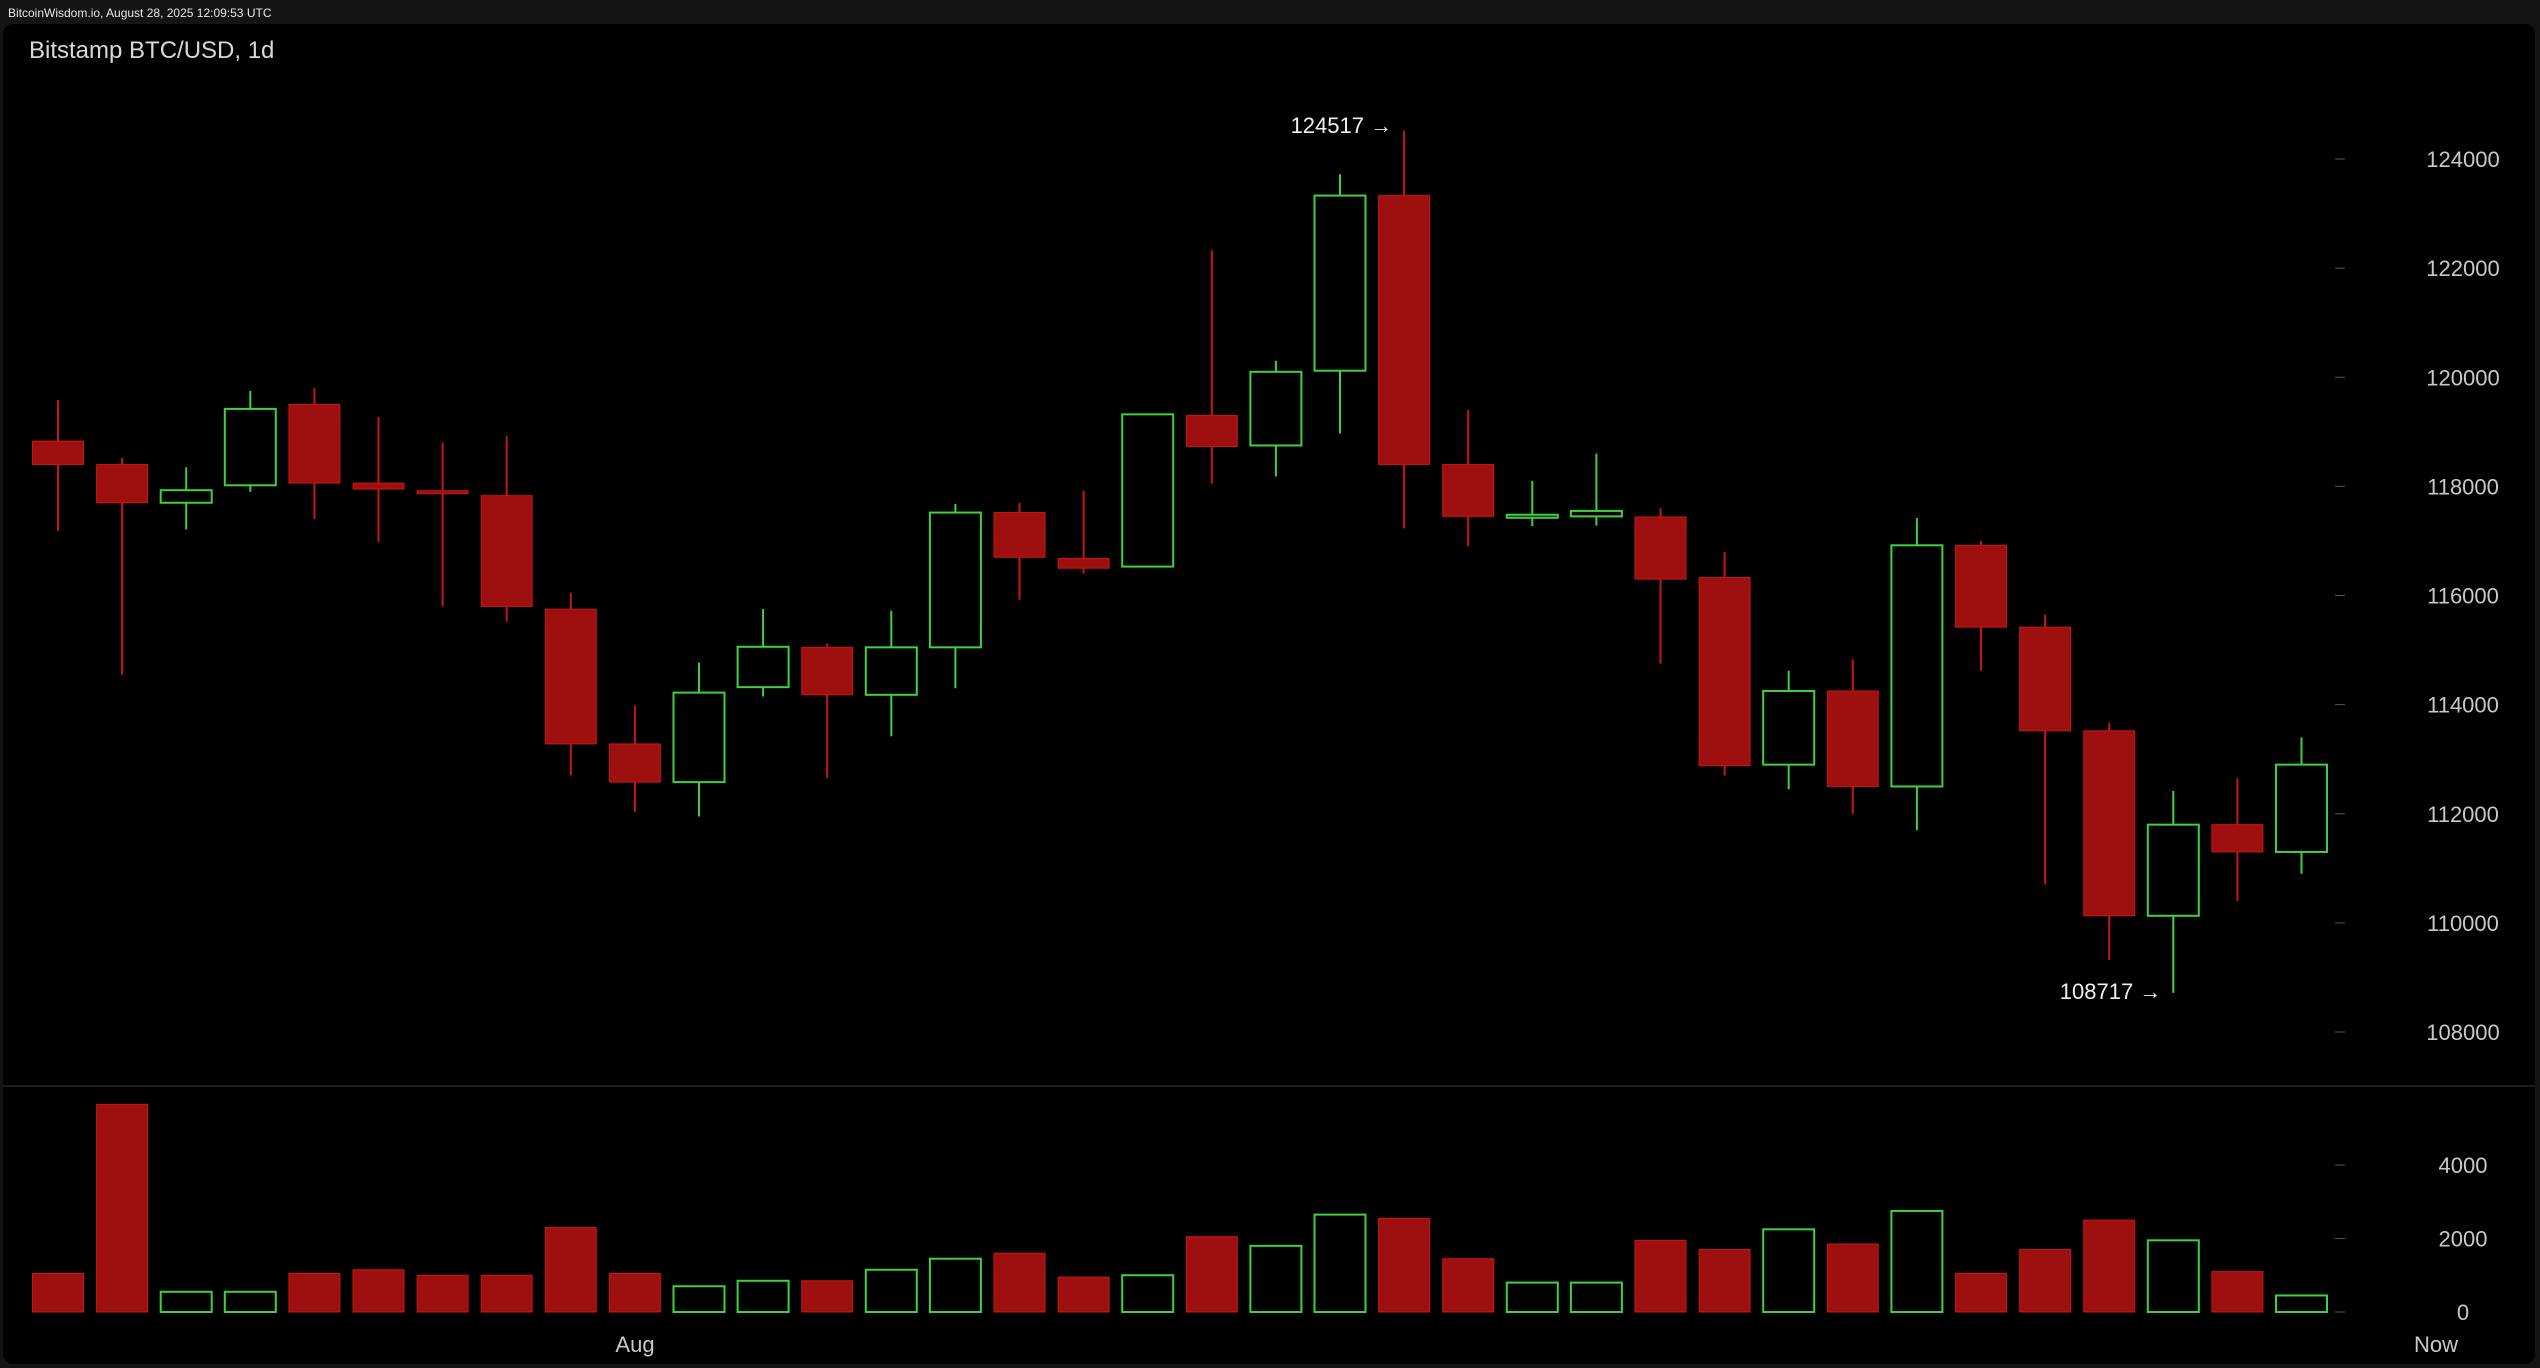  What do you see at coordinates (2411, 1239) in the screenshot?
I see `volume-axis: 0 2000 4000` at bounding box center [2411, 1239].